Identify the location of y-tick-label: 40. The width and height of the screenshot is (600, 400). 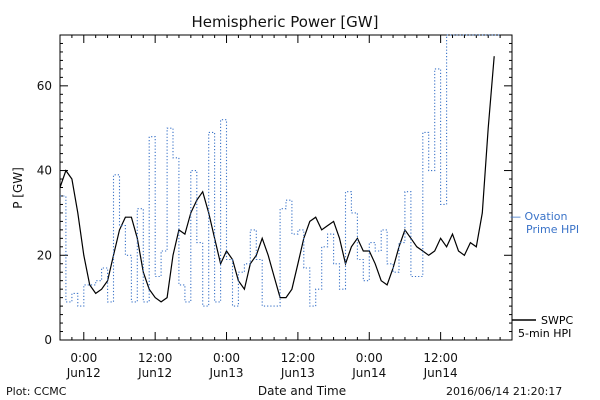
(44, 171).